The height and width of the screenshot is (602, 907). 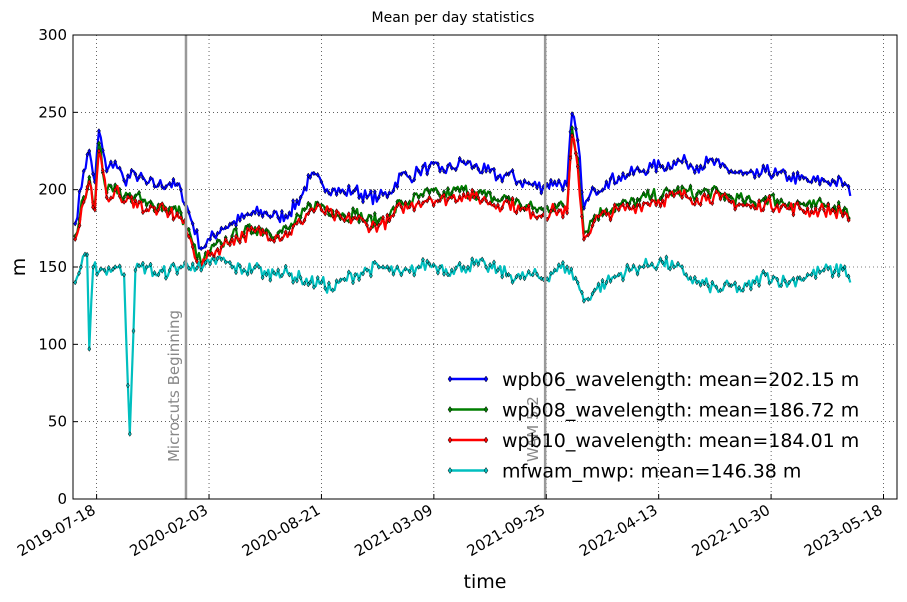 I want to click on y-axis-label: m, so click(x=19, y=267).